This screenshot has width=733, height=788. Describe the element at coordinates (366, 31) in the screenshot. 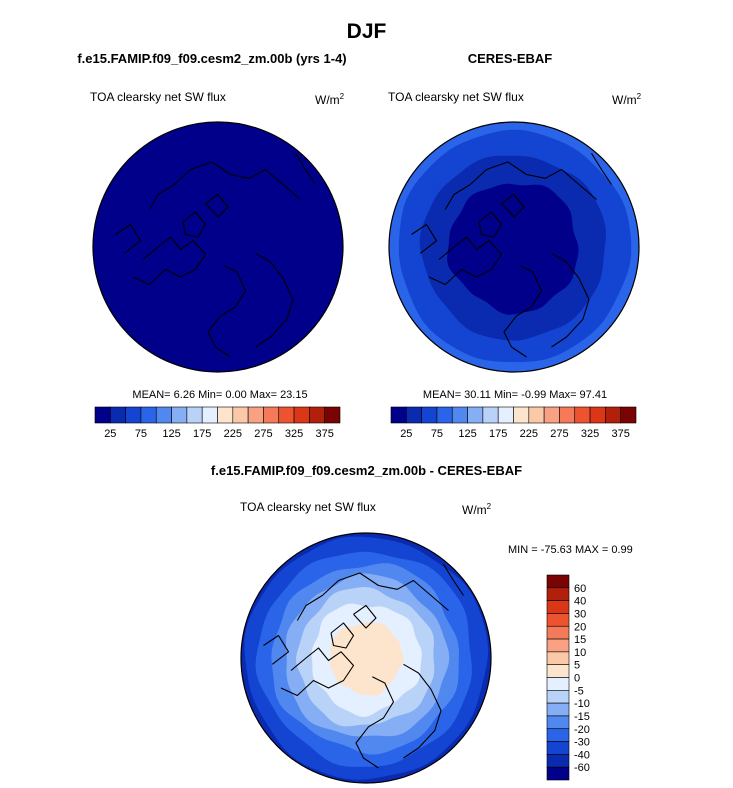

I see `figure-title: DJF` at that location.